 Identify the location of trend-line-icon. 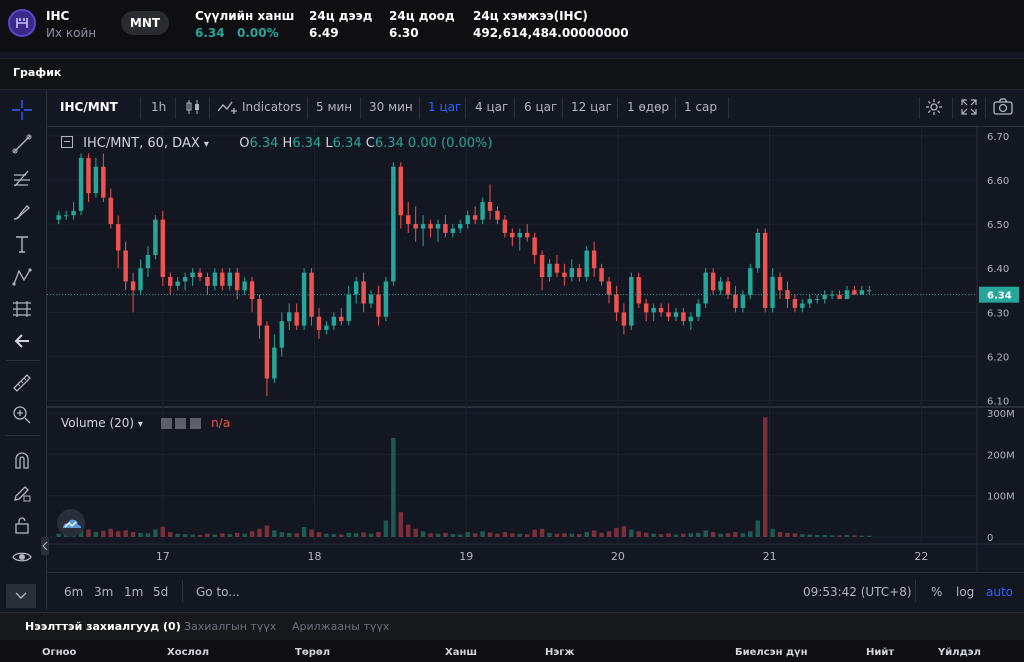
(22, 144).